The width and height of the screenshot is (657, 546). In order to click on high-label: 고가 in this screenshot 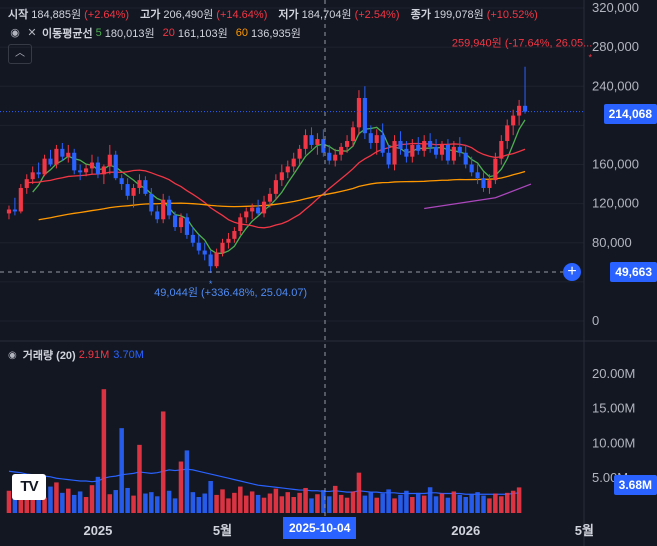, I will do `click(150, 15)`.